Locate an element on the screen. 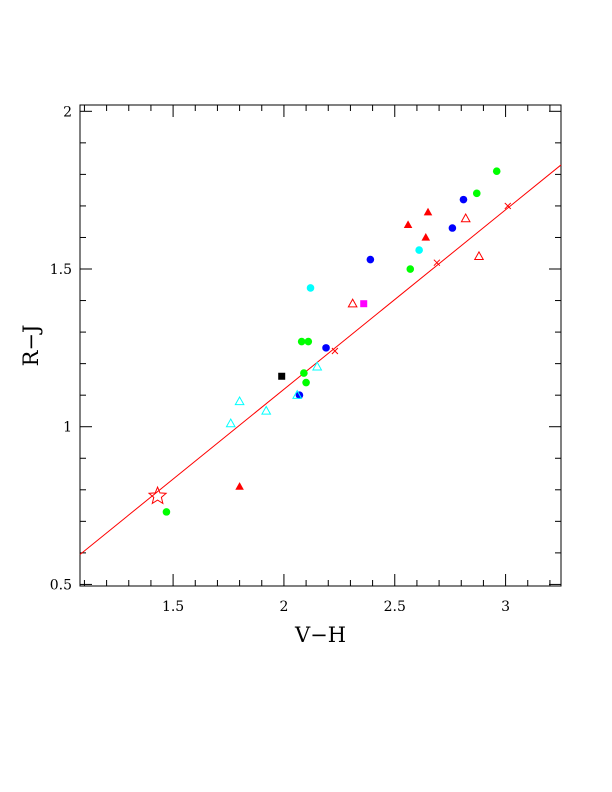 The height and width of the screenshot is (792, 612). y-tick-label: 1 is located at coordinates (67, 428).